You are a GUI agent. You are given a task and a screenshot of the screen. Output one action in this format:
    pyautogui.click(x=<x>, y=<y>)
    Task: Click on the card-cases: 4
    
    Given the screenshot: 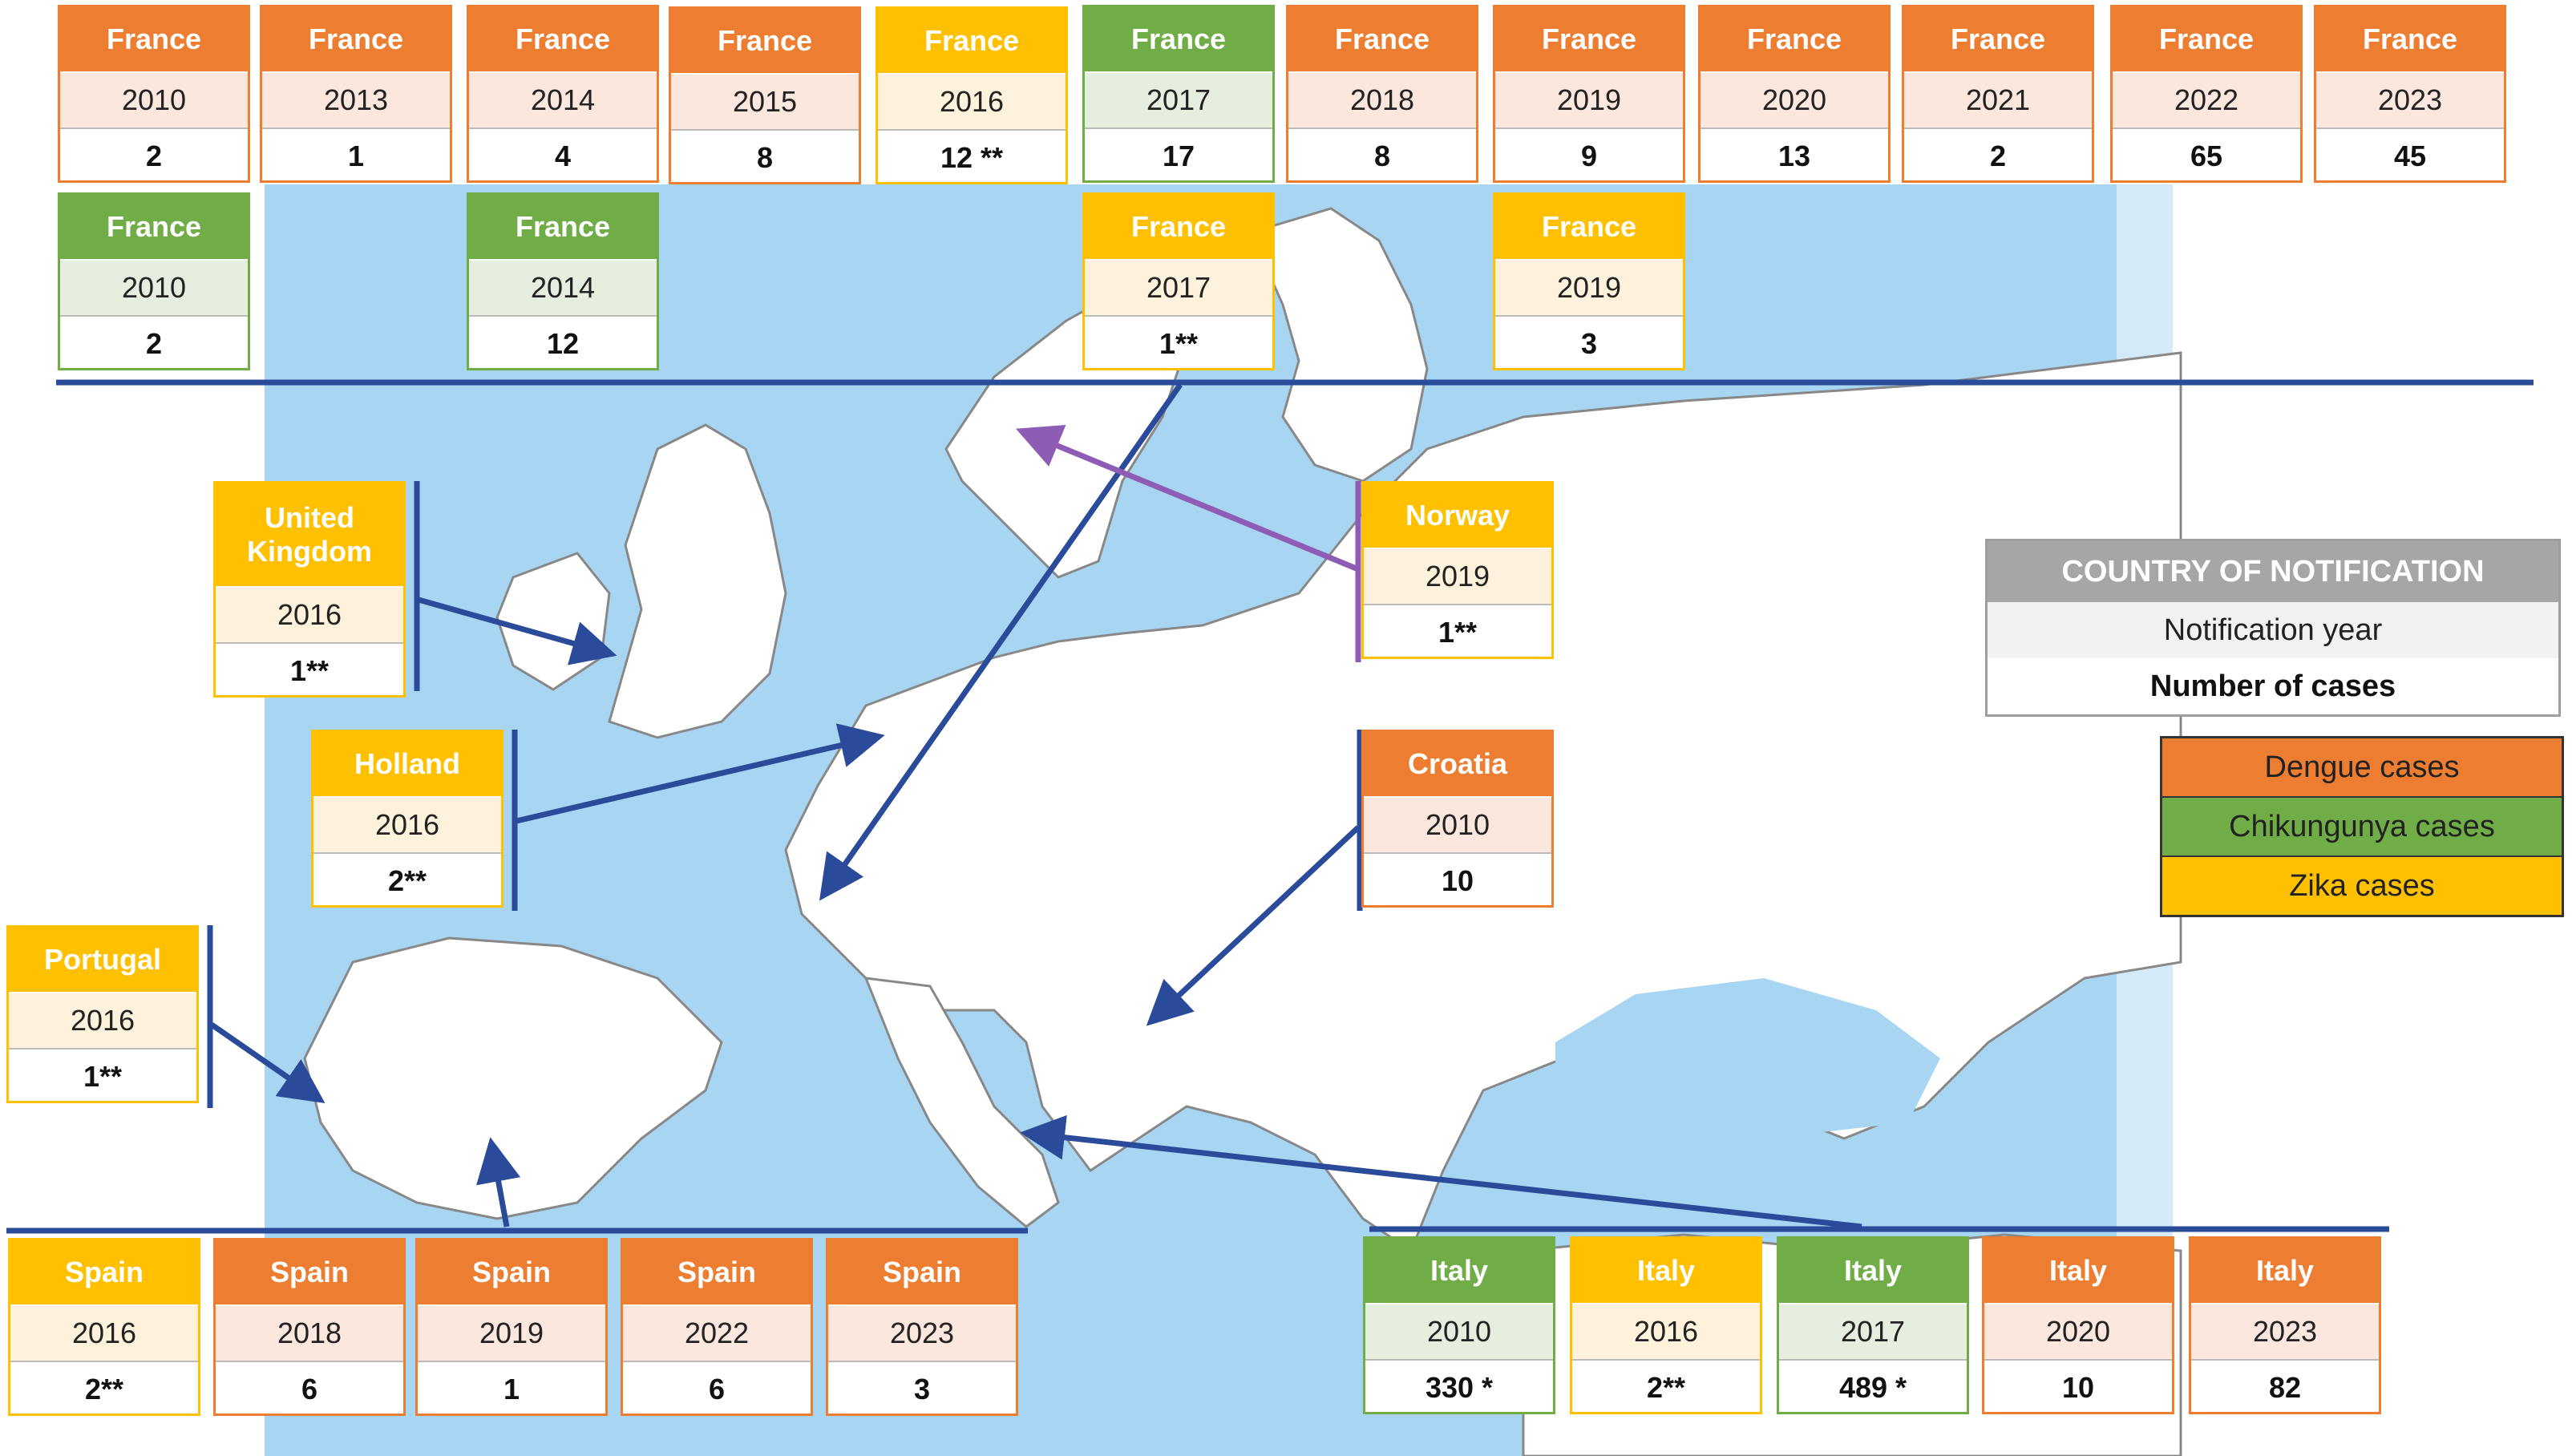 What is the action you would take?
    pyautogui.click(x=563, y=156)
    